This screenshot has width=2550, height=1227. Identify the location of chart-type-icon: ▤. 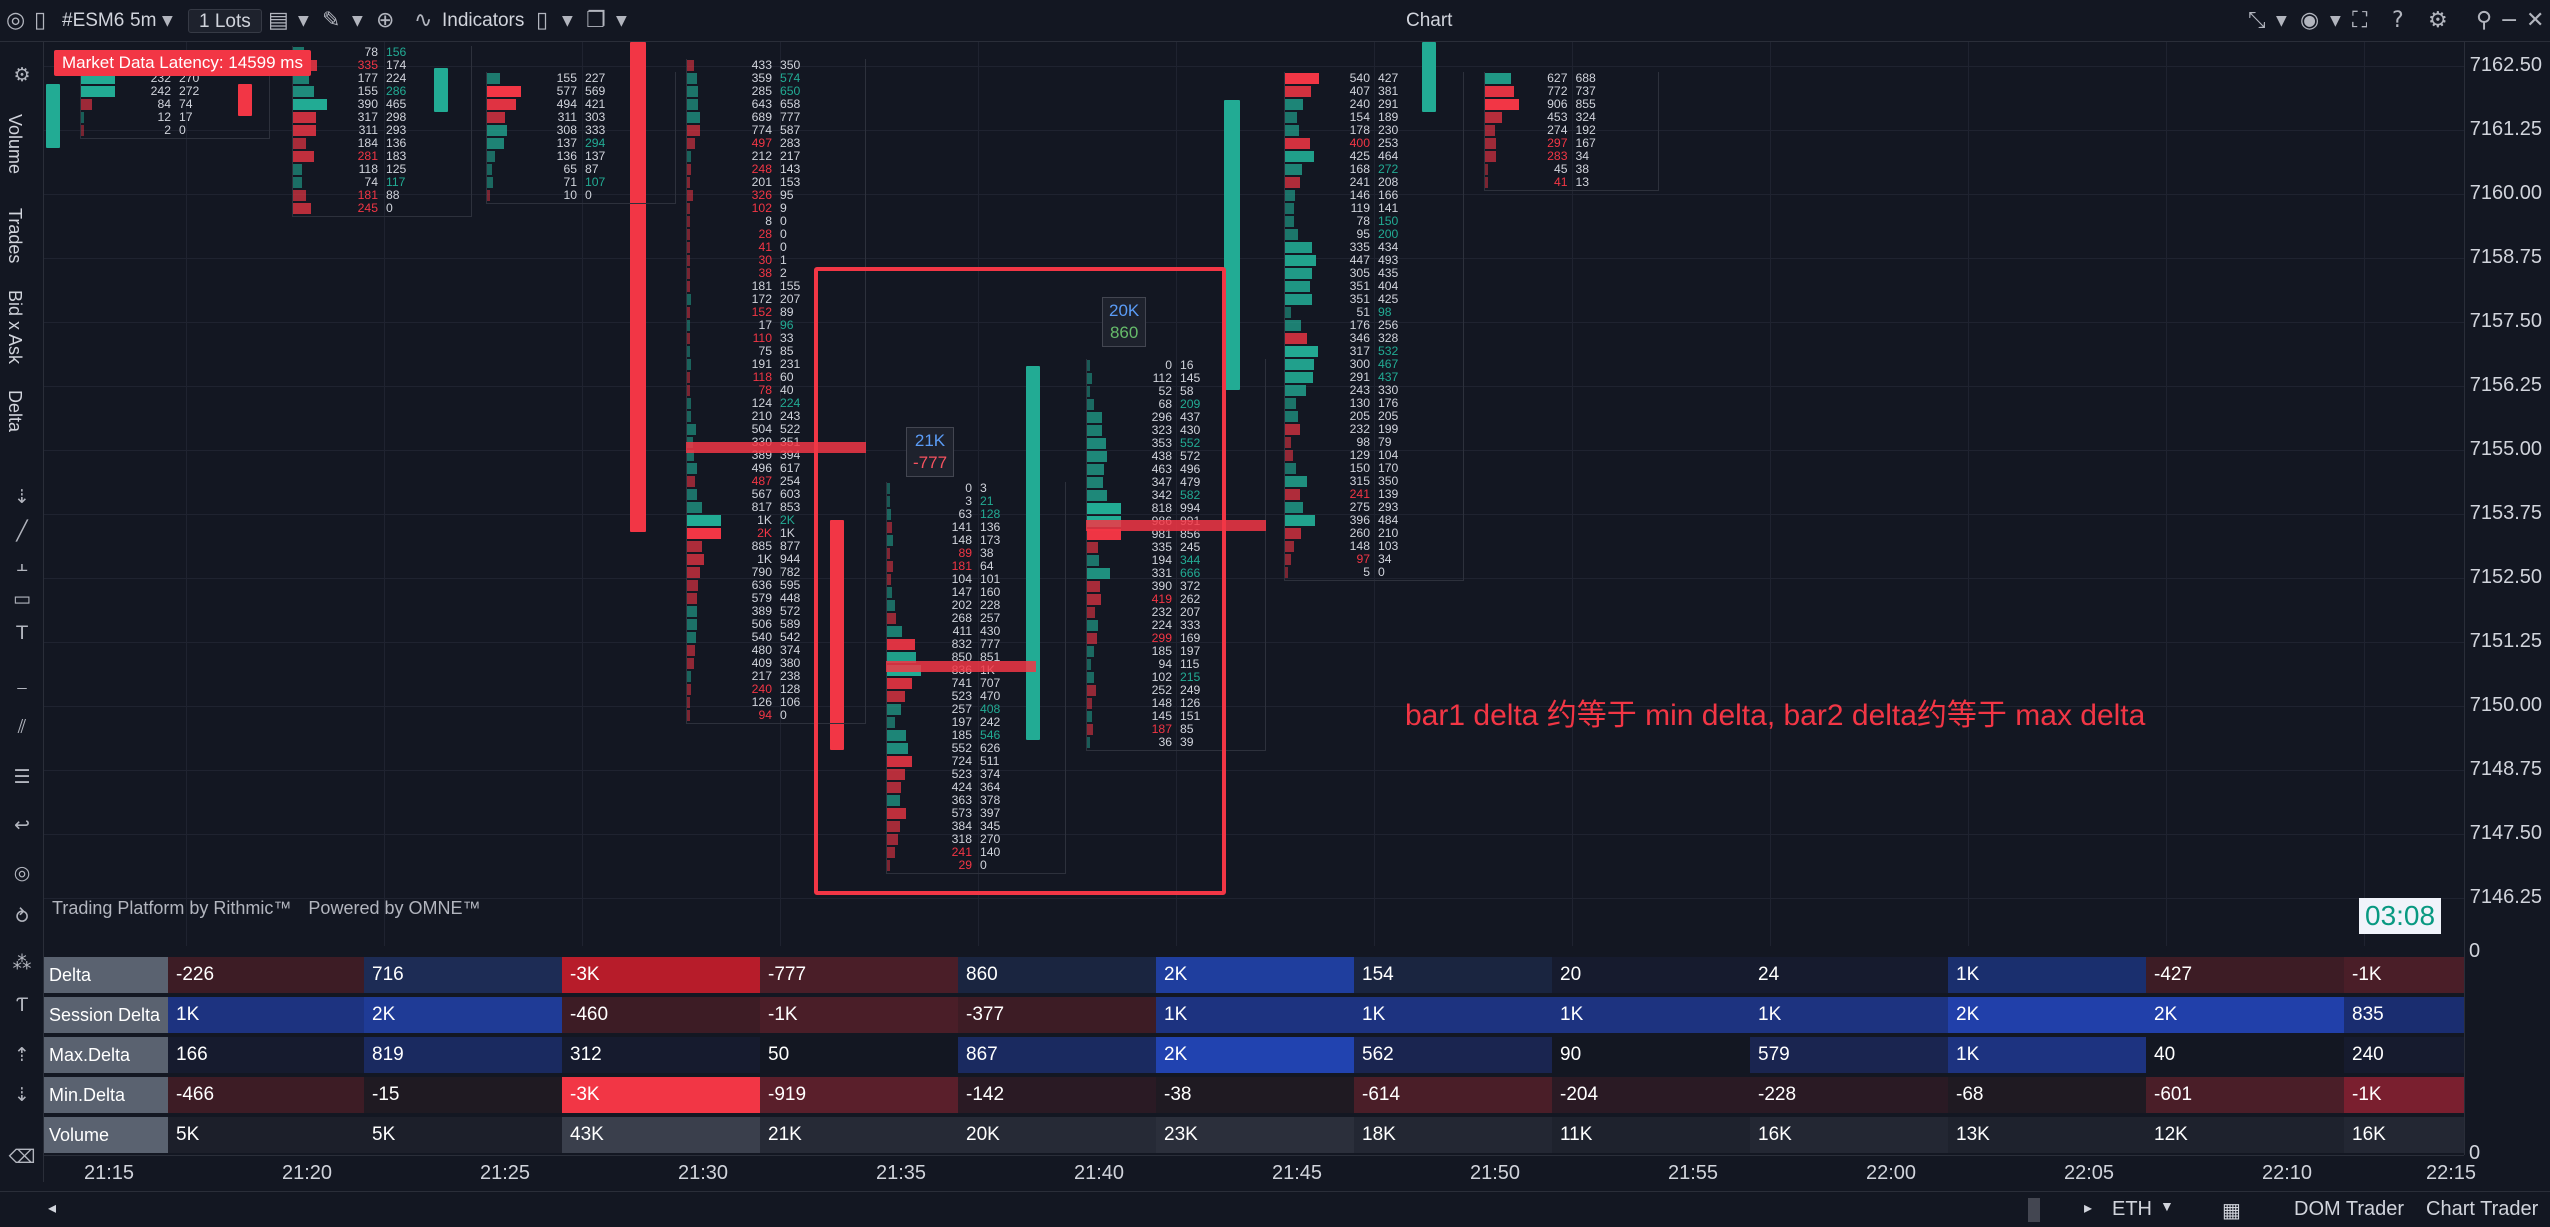
(278, 20).